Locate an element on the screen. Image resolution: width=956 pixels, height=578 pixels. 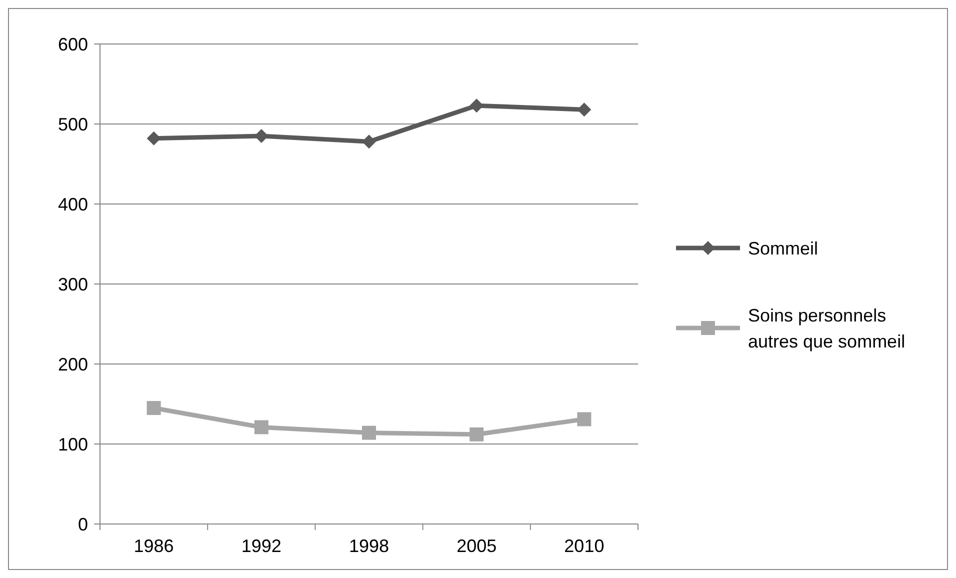
y-tick-label: 100 is located at coordinates (73, 444).